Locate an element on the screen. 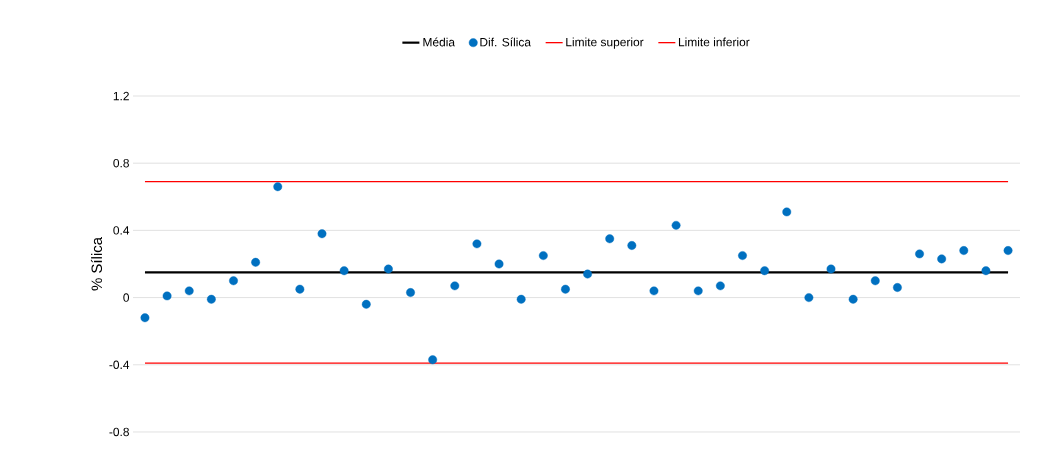  legend-label: Dif. Sílica is located at coordinates (505, 42).